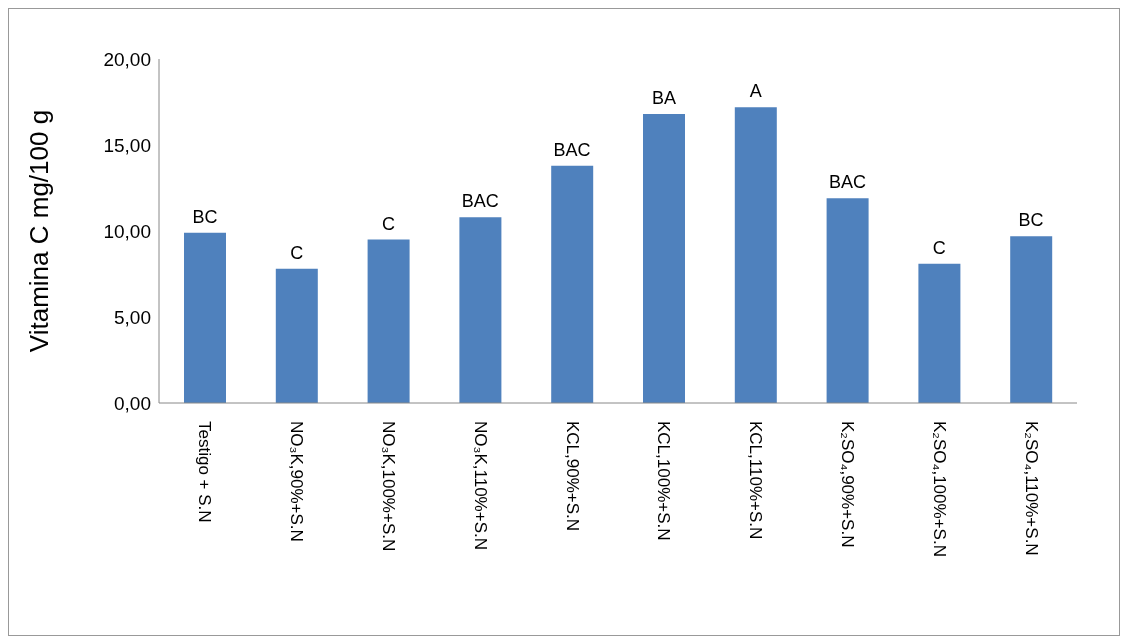  Describe the element at coordinates (939, 489) in the screenshot. I see `x-tick-label: K₂SO₄,100%+S.N` at that location.